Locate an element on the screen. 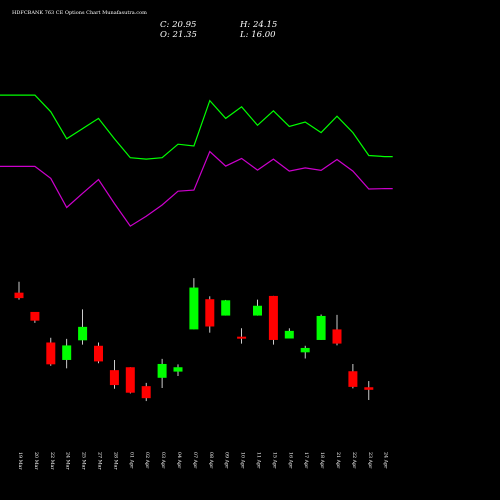 The width and height of the screenshot is (500, 500). x-tick-label: 10 Apr is located at coordinates (243, 460).